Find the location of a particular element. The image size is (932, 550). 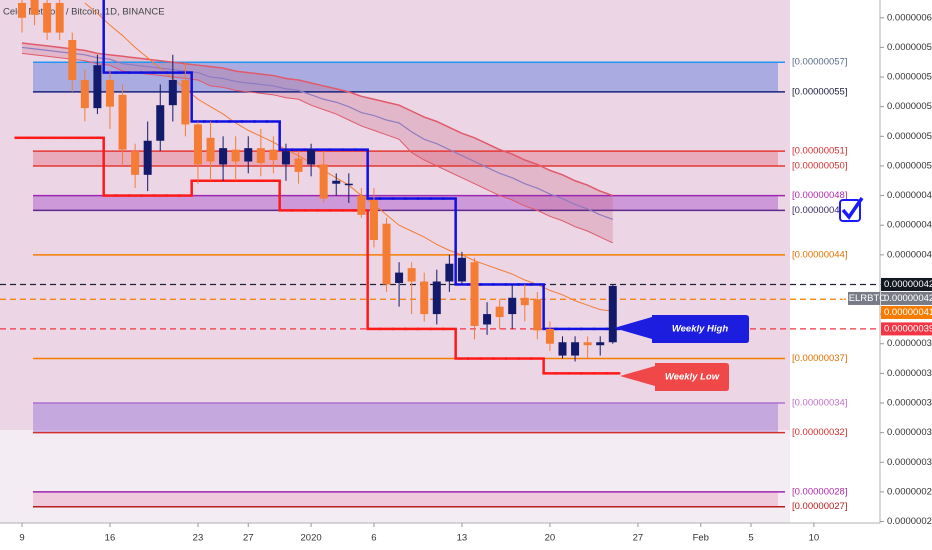

y-tick-label: 0.00000044 is located at coordinates (909, 254).